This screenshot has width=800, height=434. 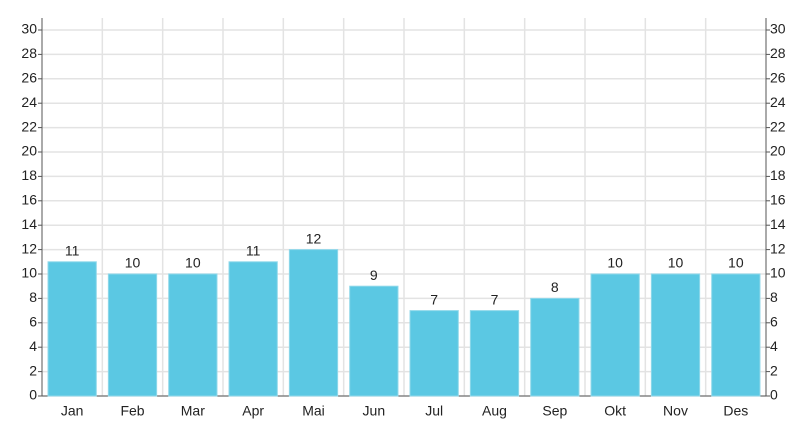 What do you see at coordinates (33, 395) in the screenshot?
I see `y-tick-label: 0` at bounding box center [33, 395].